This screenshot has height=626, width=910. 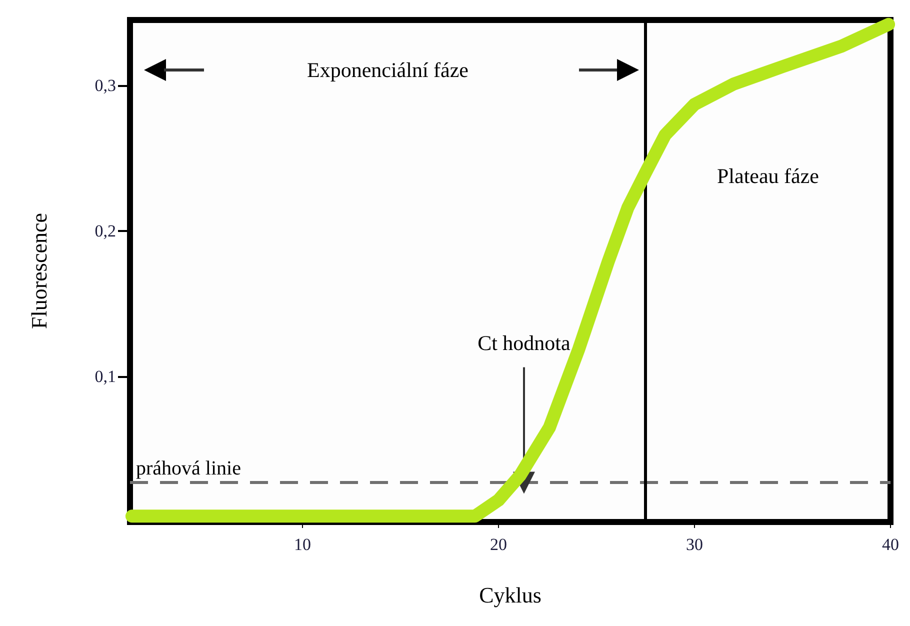 What do you see at coordinates (39, 271) in the screenshot?
I see `y-axis-title: Fluorescence` at bounding box center [39, 271].